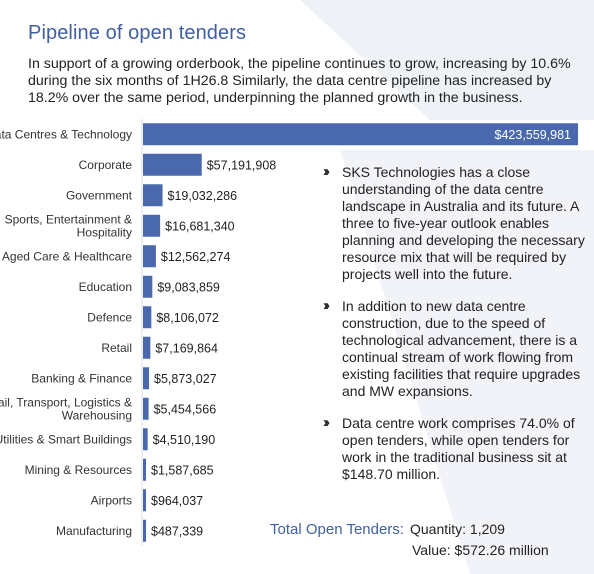 This screenshot has height=574, width=594. What do you see at coordinates (67, 256) in the screenshot?
I see `category-label: Aged Care & Healthcare` at bounding box center [67, 256].